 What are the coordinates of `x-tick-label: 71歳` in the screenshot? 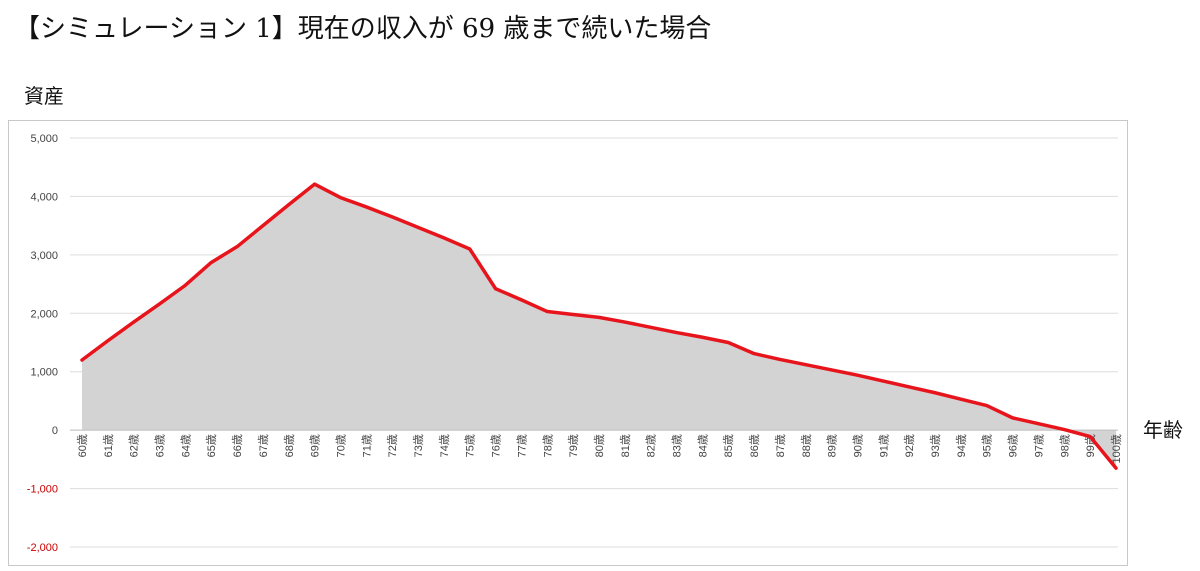 It's located at (366, 445).